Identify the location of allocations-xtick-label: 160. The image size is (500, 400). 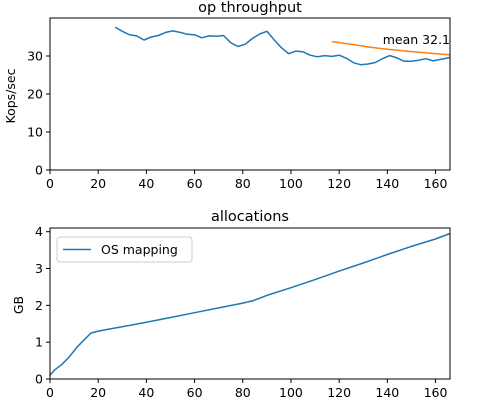
(436, 392).